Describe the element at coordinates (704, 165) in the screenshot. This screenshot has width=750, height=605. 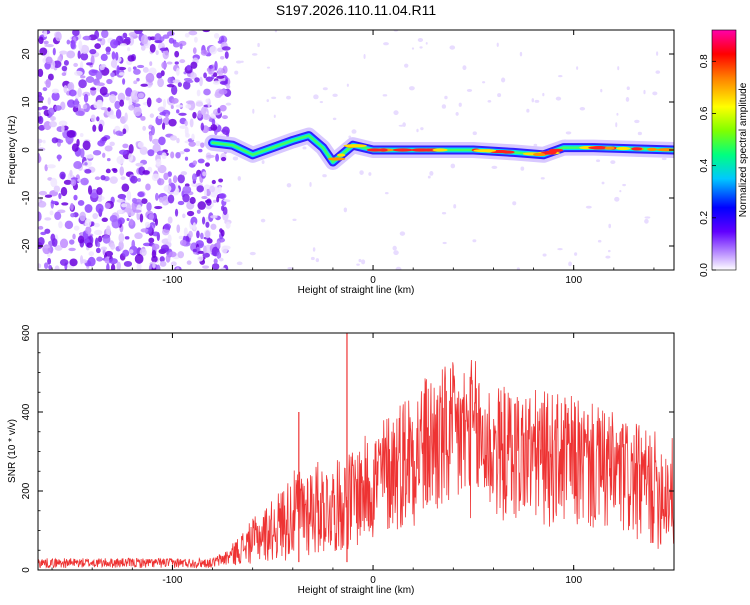
I see `colorbar-tick-label: 0.4` at that location.